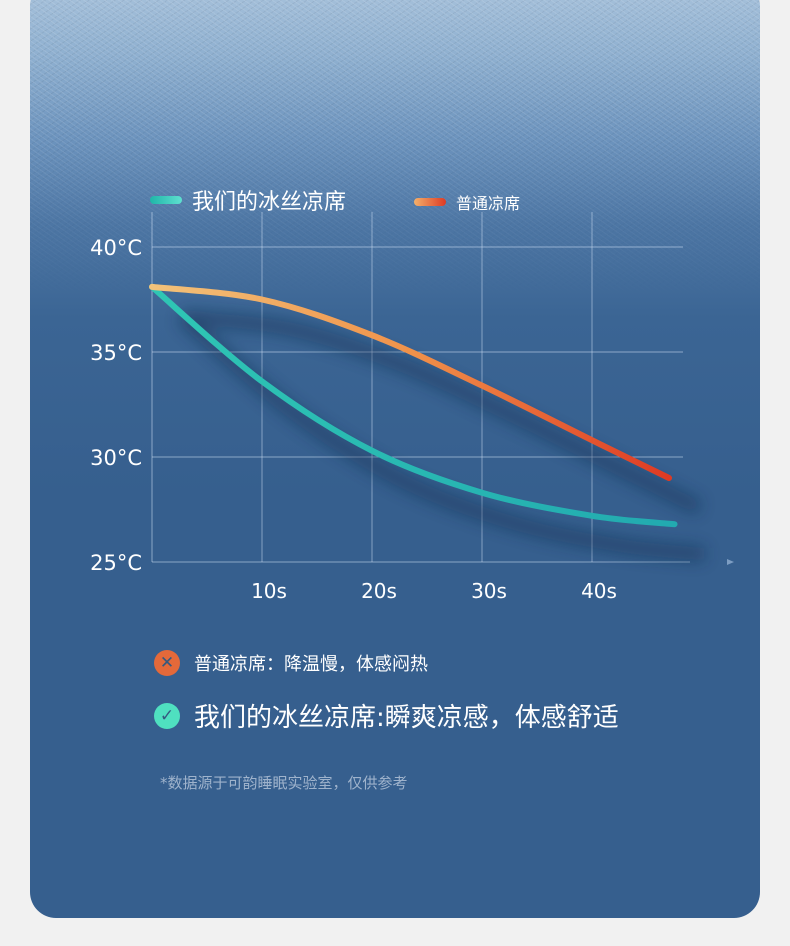 Image resolution: width=790 pixels, height=946 pixels. What do you see at coordinates (730, 562) in the screenshot?
I see `x-axis-arrow-icon` at bounding box center [730, 562].